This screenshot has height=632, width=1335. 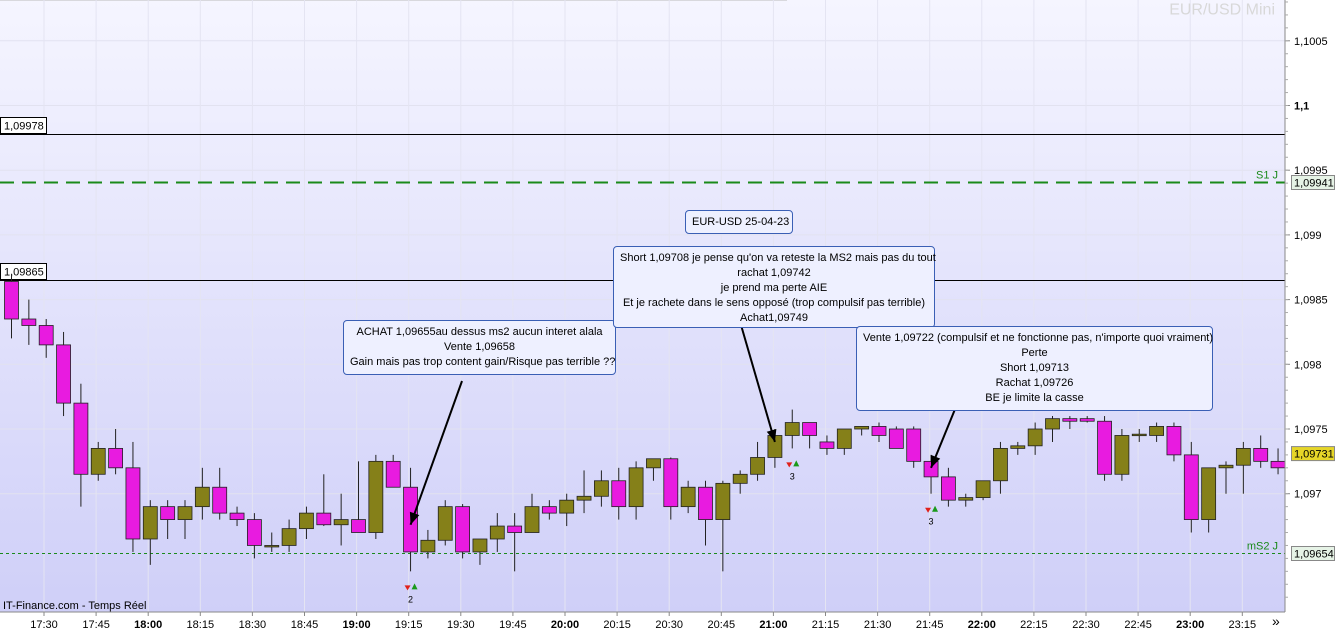 I want to click on current-price-label: 1,09731, so click(x=1314, y=455).